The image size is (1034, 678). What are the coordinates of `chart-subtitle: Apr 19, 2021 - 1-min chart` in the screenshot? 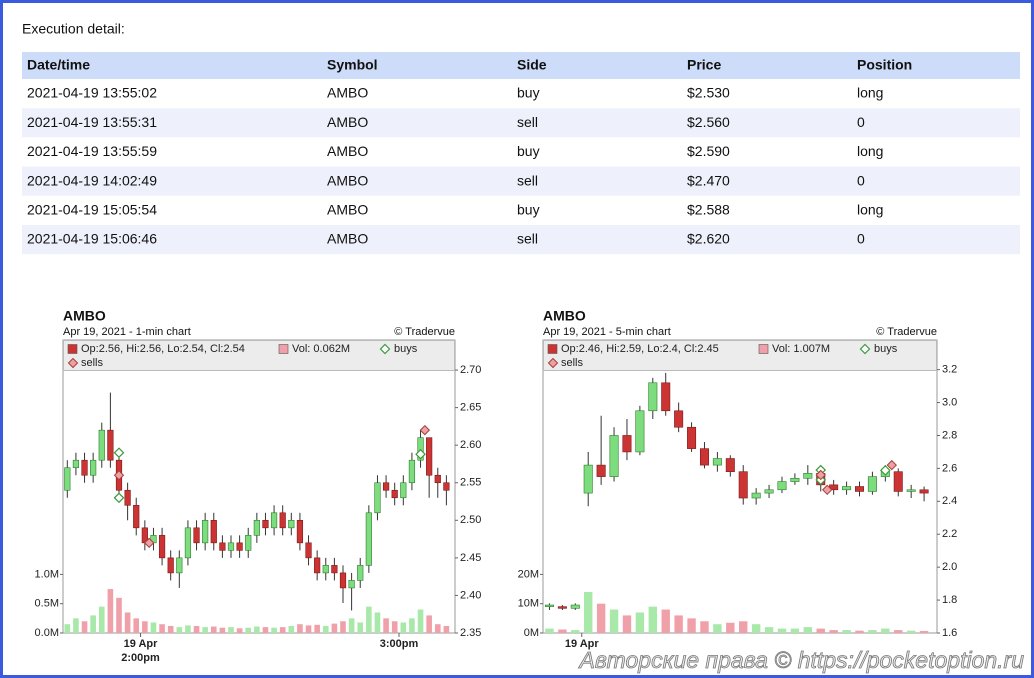 It's located at (127, 332).